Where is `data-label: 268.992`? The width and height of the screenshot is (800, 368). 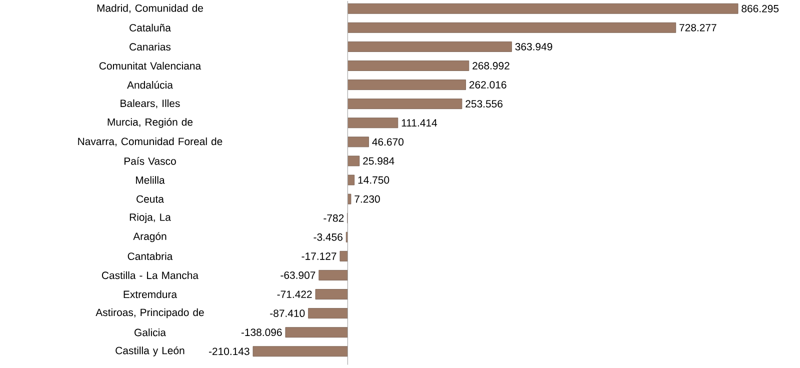 data-label: 268.992 is located at coordinates (491, 66).